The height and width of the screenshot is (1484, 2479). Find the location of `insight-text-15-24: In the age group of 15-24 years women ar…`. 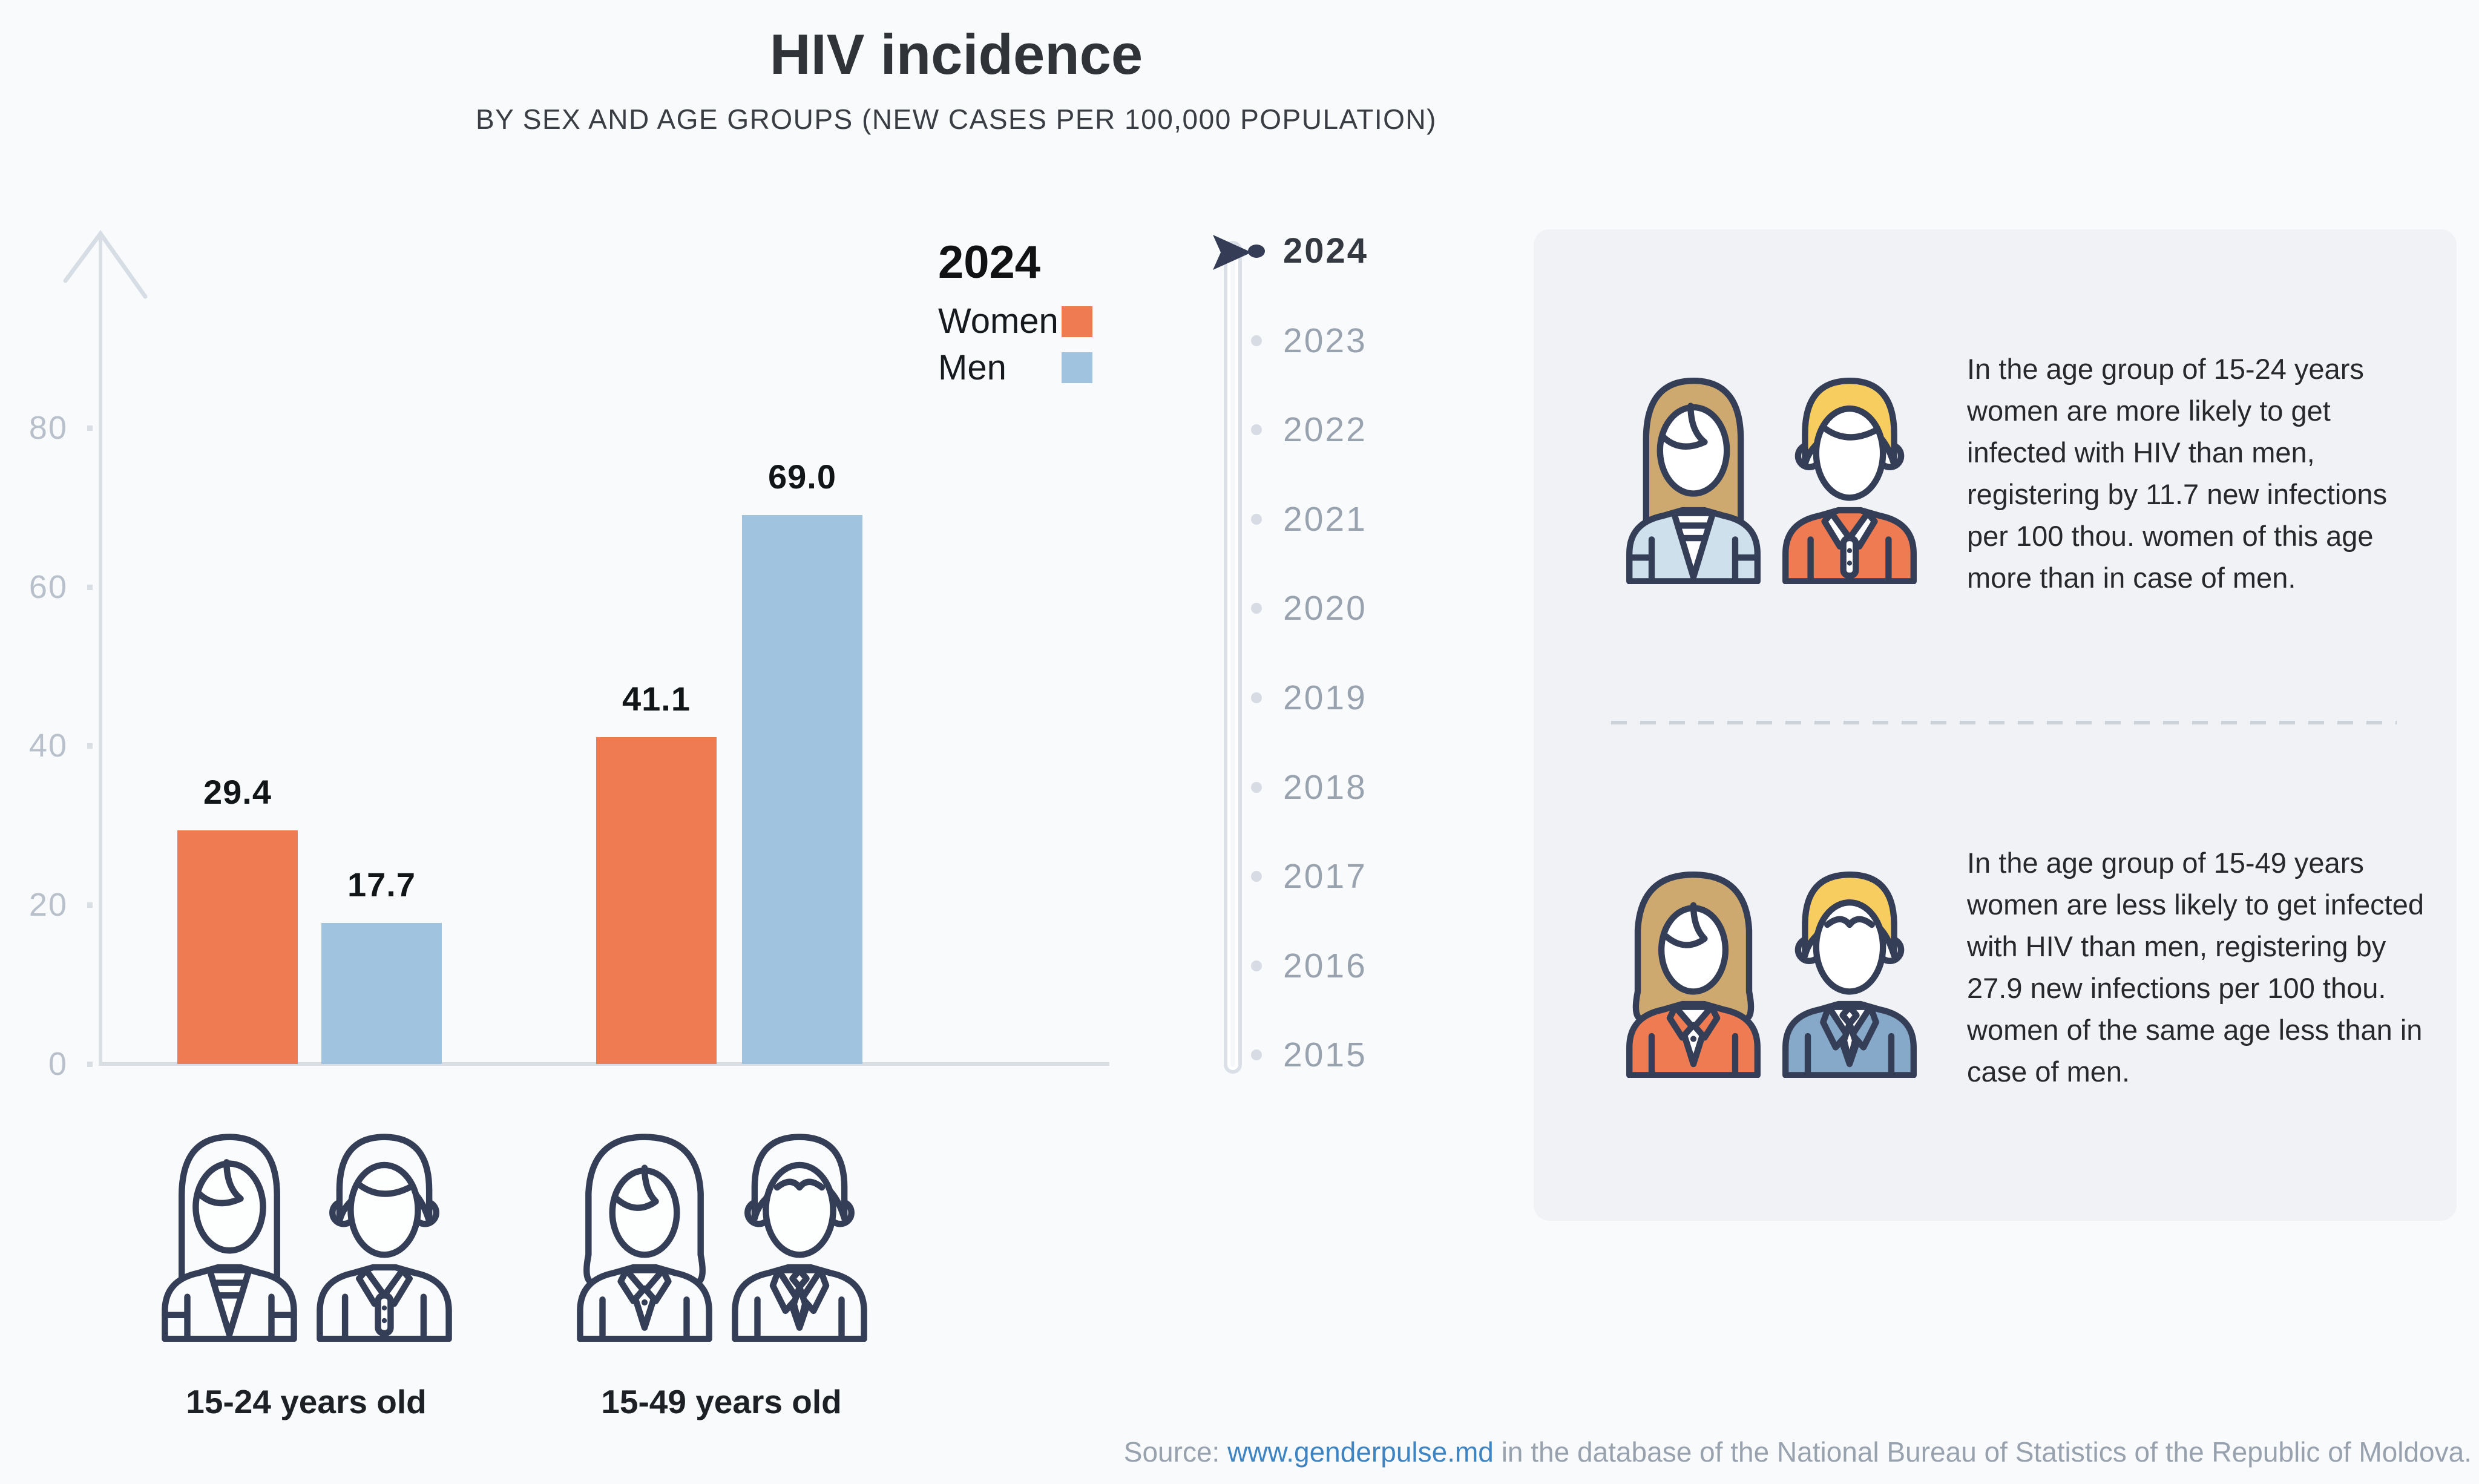

insight-text-15-24: In the age group of 15-24 years women ar… is located at coordinates (2177, 474).